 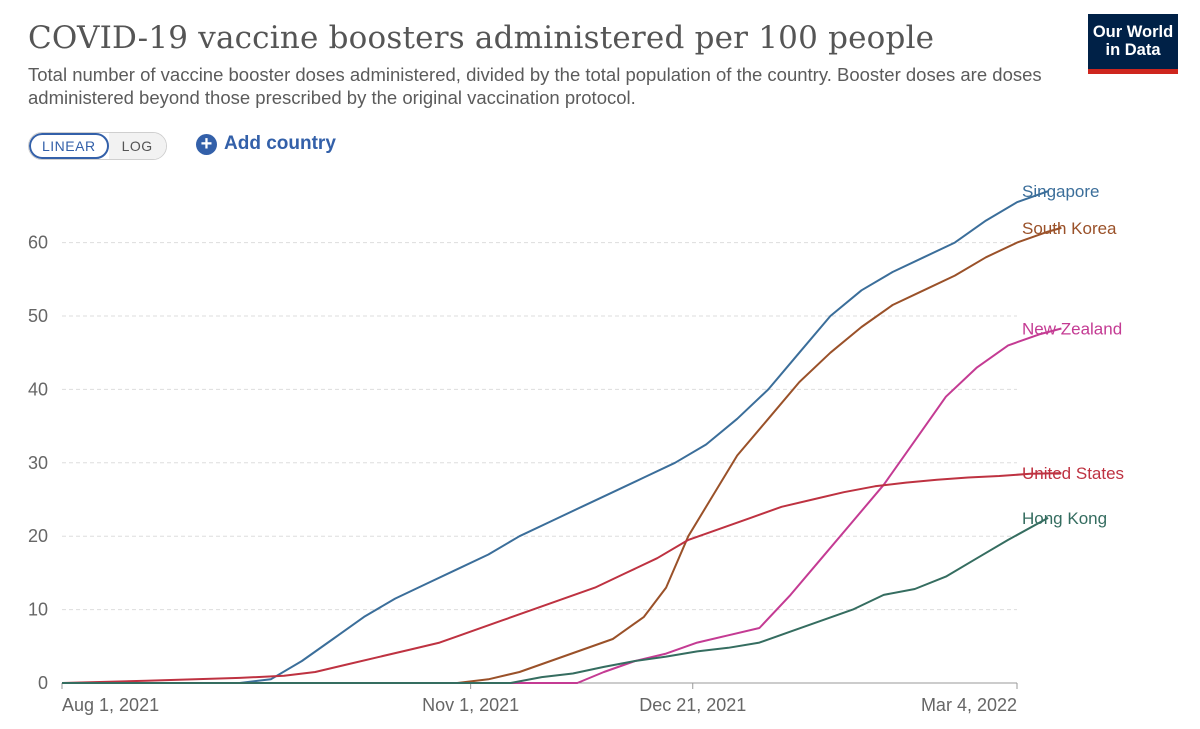 What do you see at coordinates (38, 243) in the screenshot?
I see `y-tick-label: 60` at bounding box center [38, 243].